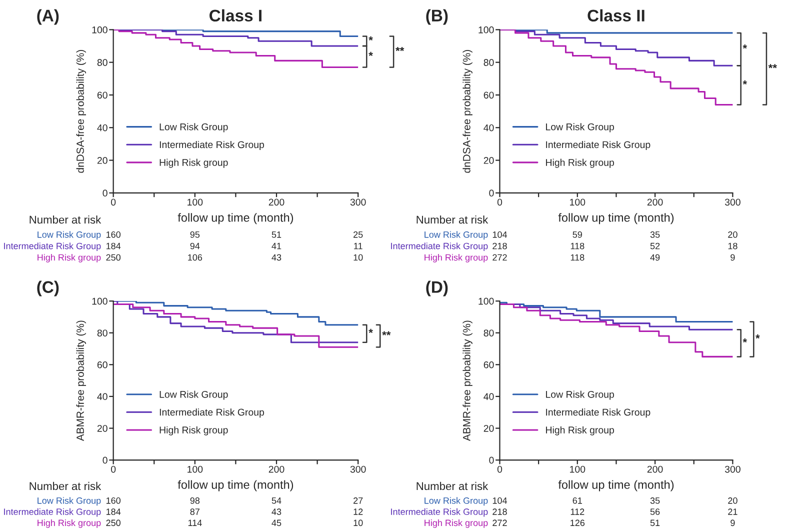 This screenshot has width=787, height=530. What do you see at coordinates (500, 500) in the screenshot?
I see `text: 104` at bounding box center [500, 500].